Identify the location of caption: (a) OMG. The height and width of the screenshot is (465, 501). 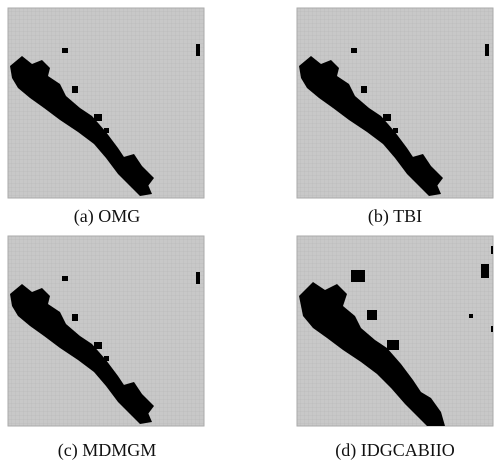
(107, 216).